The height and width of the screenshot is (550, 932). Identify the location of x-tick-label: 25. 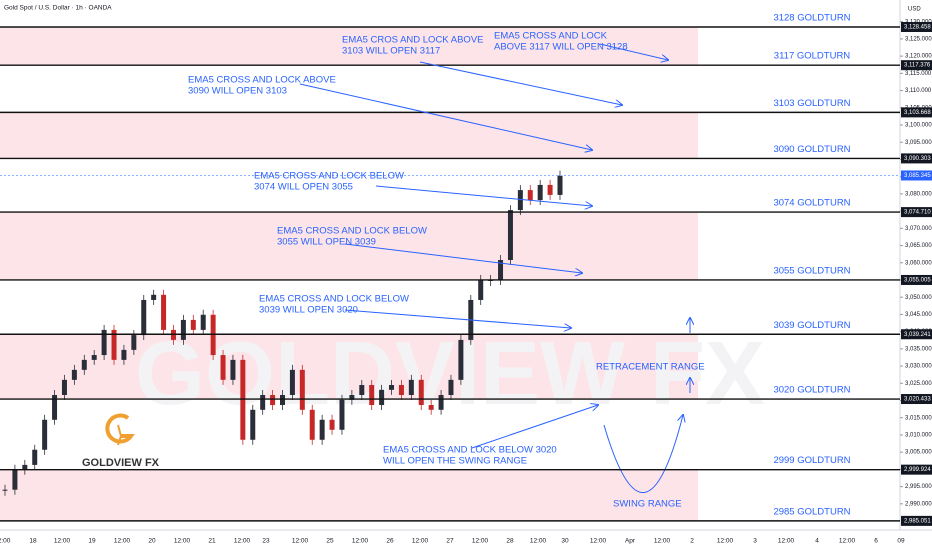
(330, 541).